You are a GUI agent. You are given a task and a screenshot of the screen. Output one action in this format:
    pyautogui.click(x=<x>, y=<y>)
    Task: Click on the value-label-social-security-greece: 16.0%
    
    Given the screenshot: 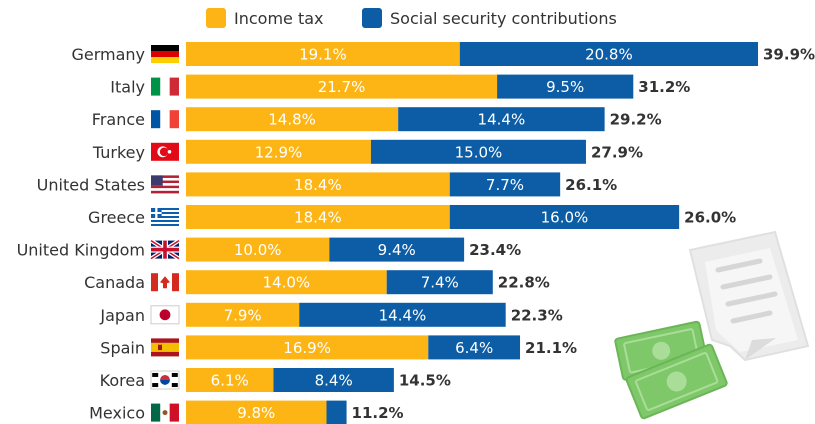 What is the action you would take?
    pyautogui.click(x=565, y=218)
    